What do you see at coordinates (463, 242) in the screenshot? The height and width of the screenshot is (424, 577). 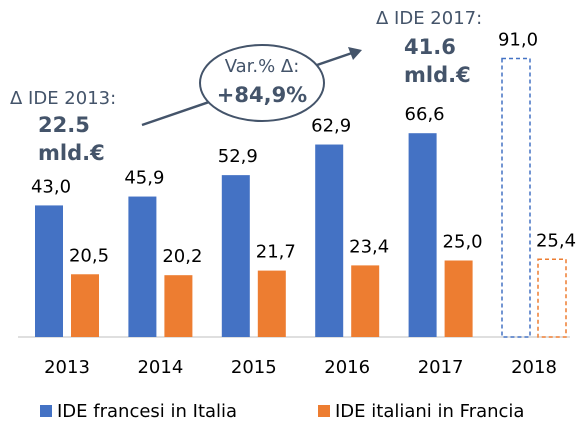 I see `value-label: 25,0` at bounding box center [463, 242].